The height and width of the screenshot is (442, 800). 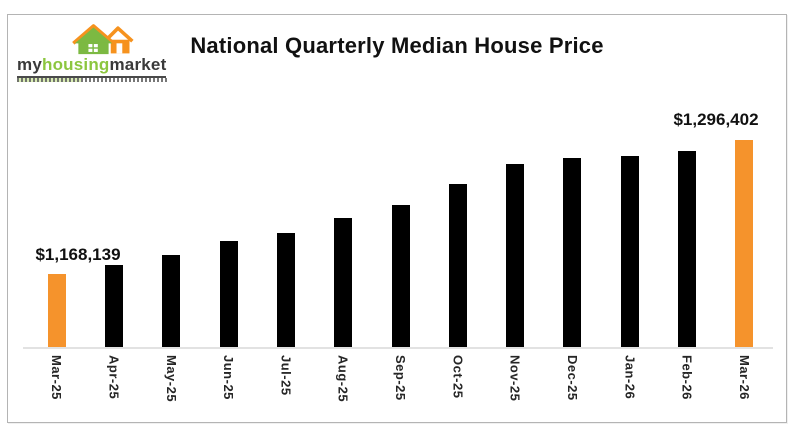 I want to click on x-tick-label-Aug-25: Aug-25, so click(x=343, y=379).